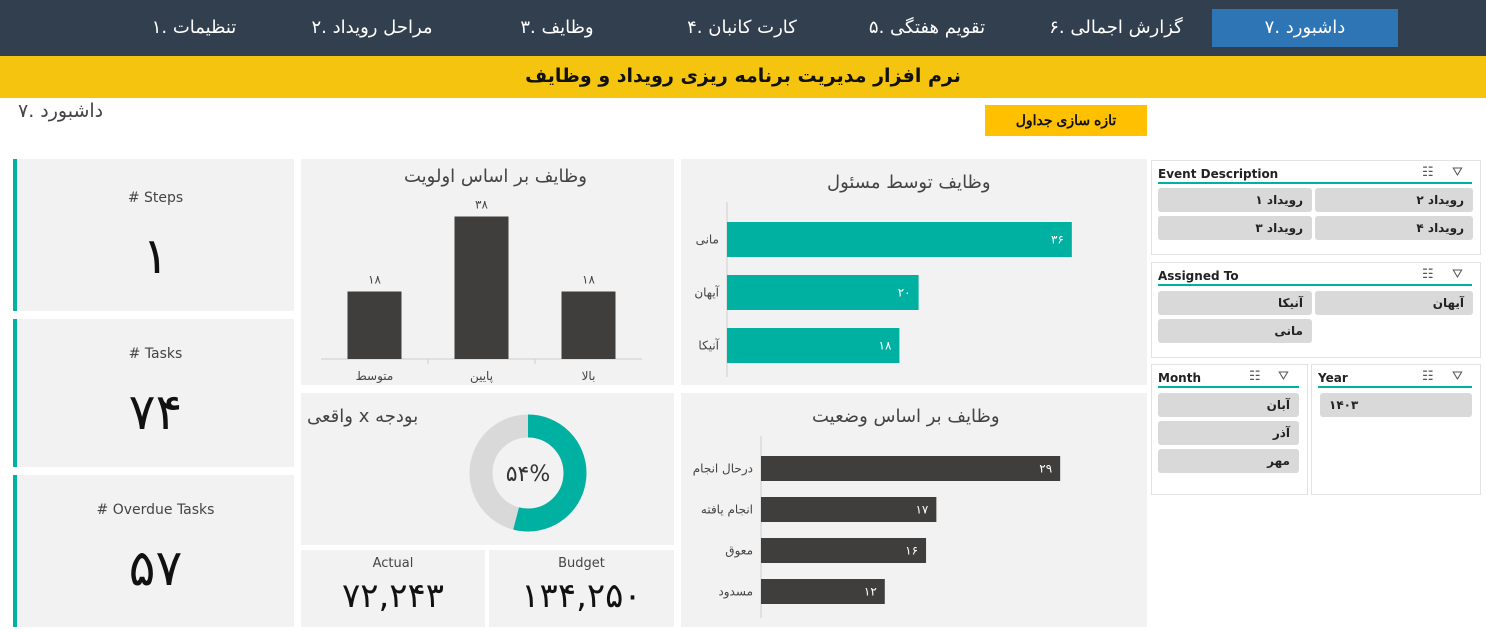 The height and width of the screenshot is (630, 1486). I want to click on slicer-chip: ۱۴۰۳, so click(1396, 405).